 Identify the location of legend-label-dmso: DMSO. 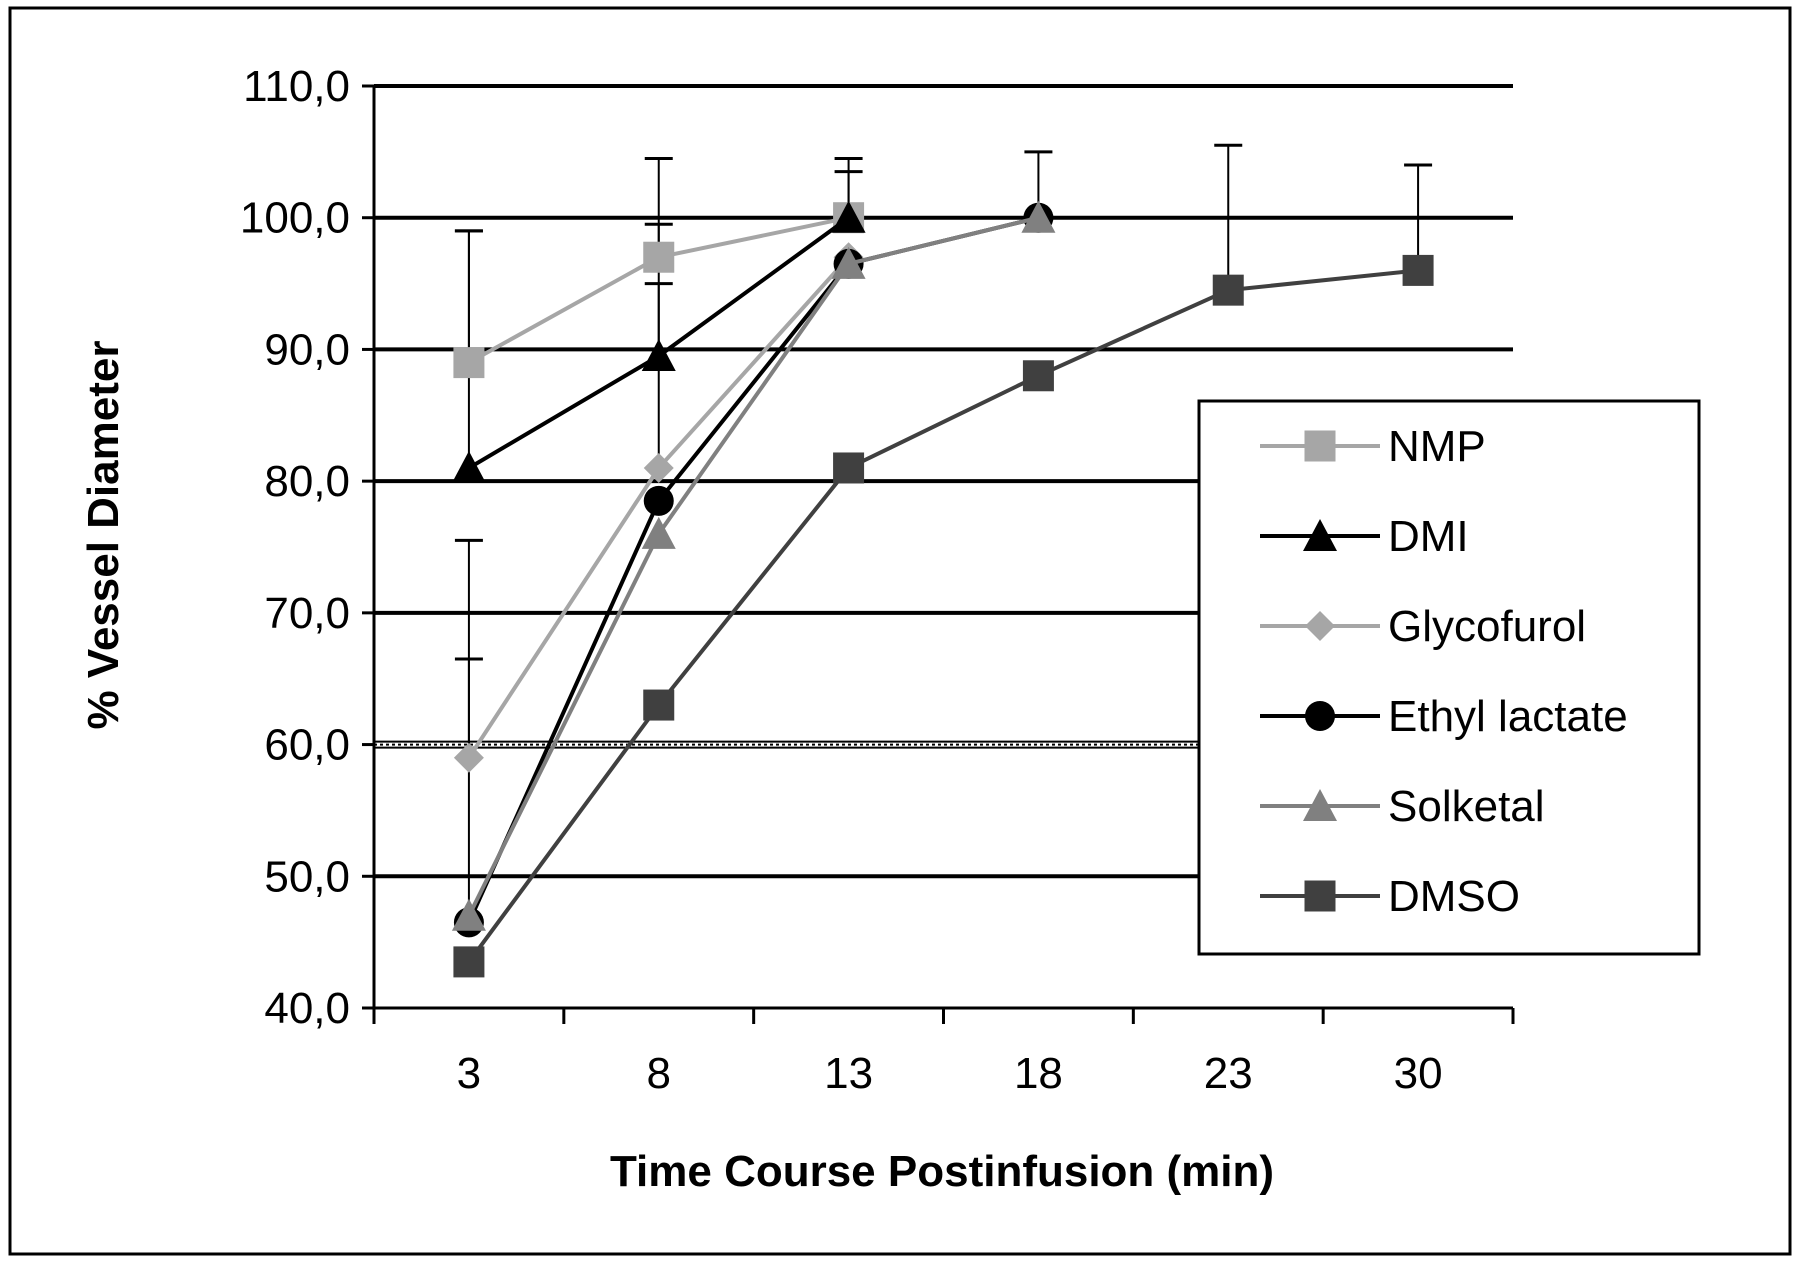
(1454, 896).